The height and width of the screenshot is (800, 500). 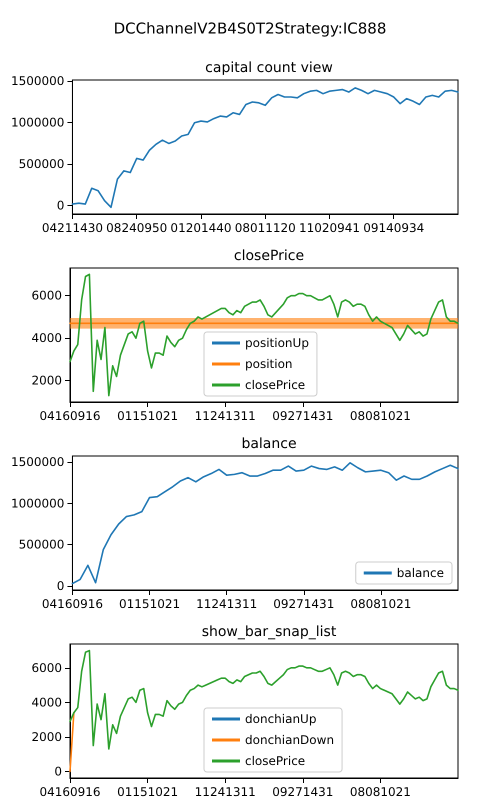 What do you see at coordinates (393, 228) in the screenshot?
I see `x-tick-label: 09140934` at bounding box center [393, 228].